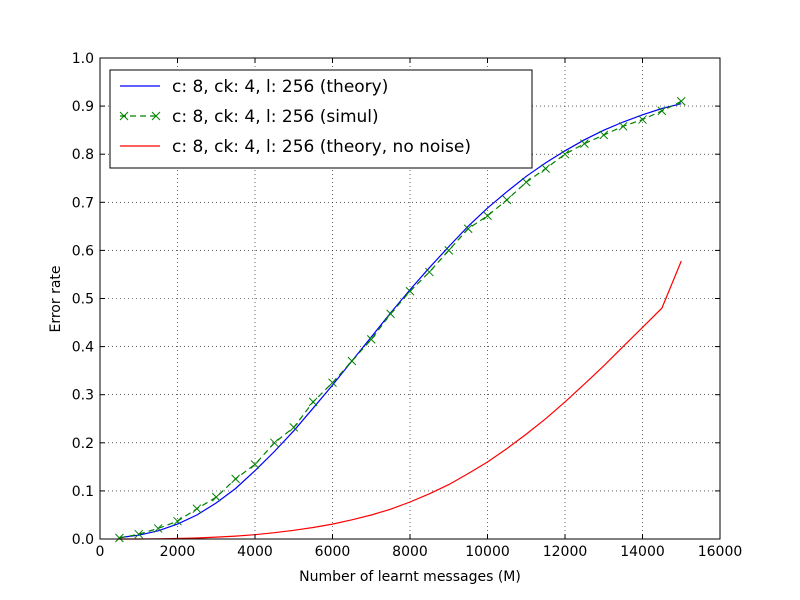 The height and width of the screenshot is (600, 800). I want to click on y-tick-label: 0.5, so click(83, 300).